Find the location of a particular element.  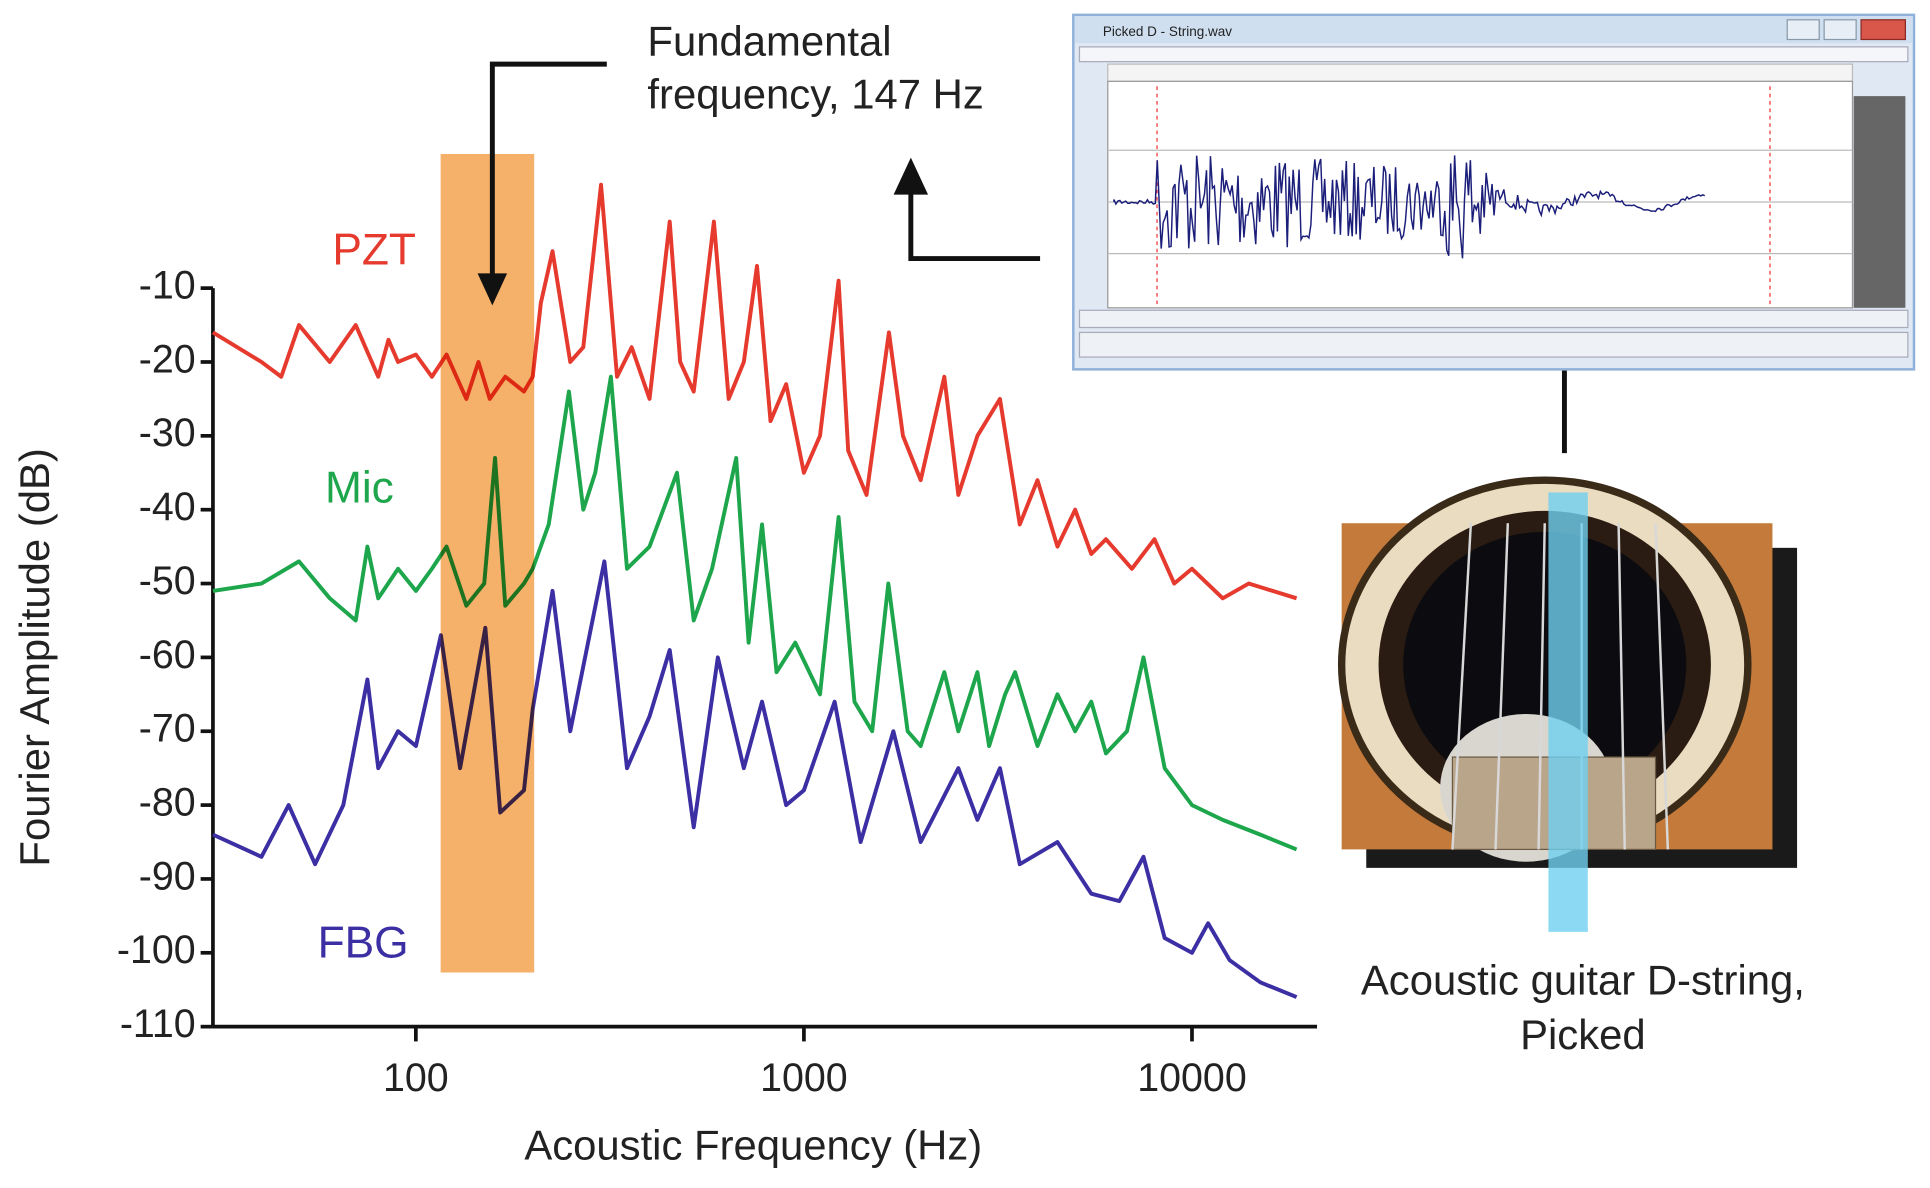

inset-title: Picked D - String.wav is located at coordinates (1167, 31).